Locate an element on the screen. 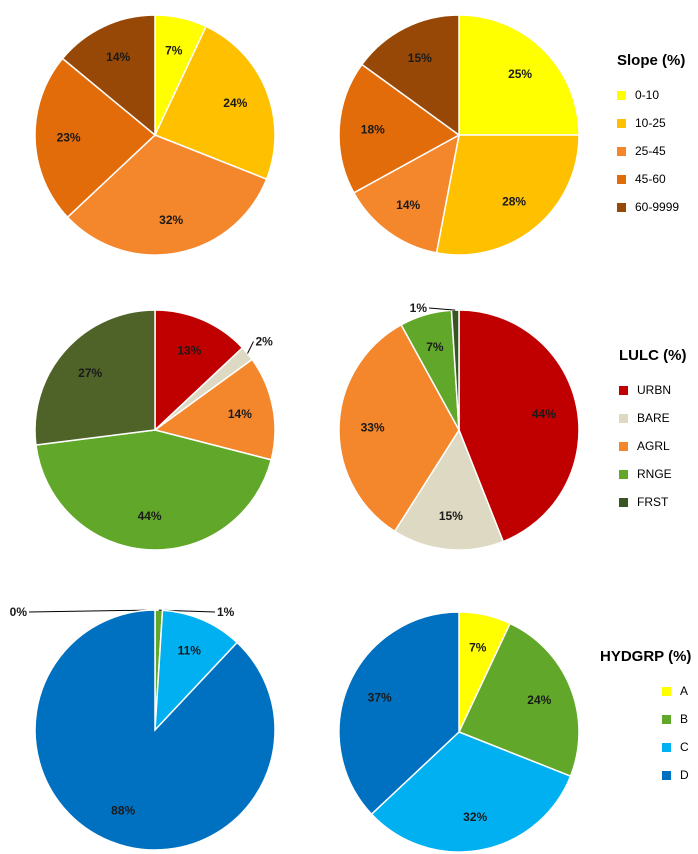  legend-label: AGRL is located at coordinates (653, 446).